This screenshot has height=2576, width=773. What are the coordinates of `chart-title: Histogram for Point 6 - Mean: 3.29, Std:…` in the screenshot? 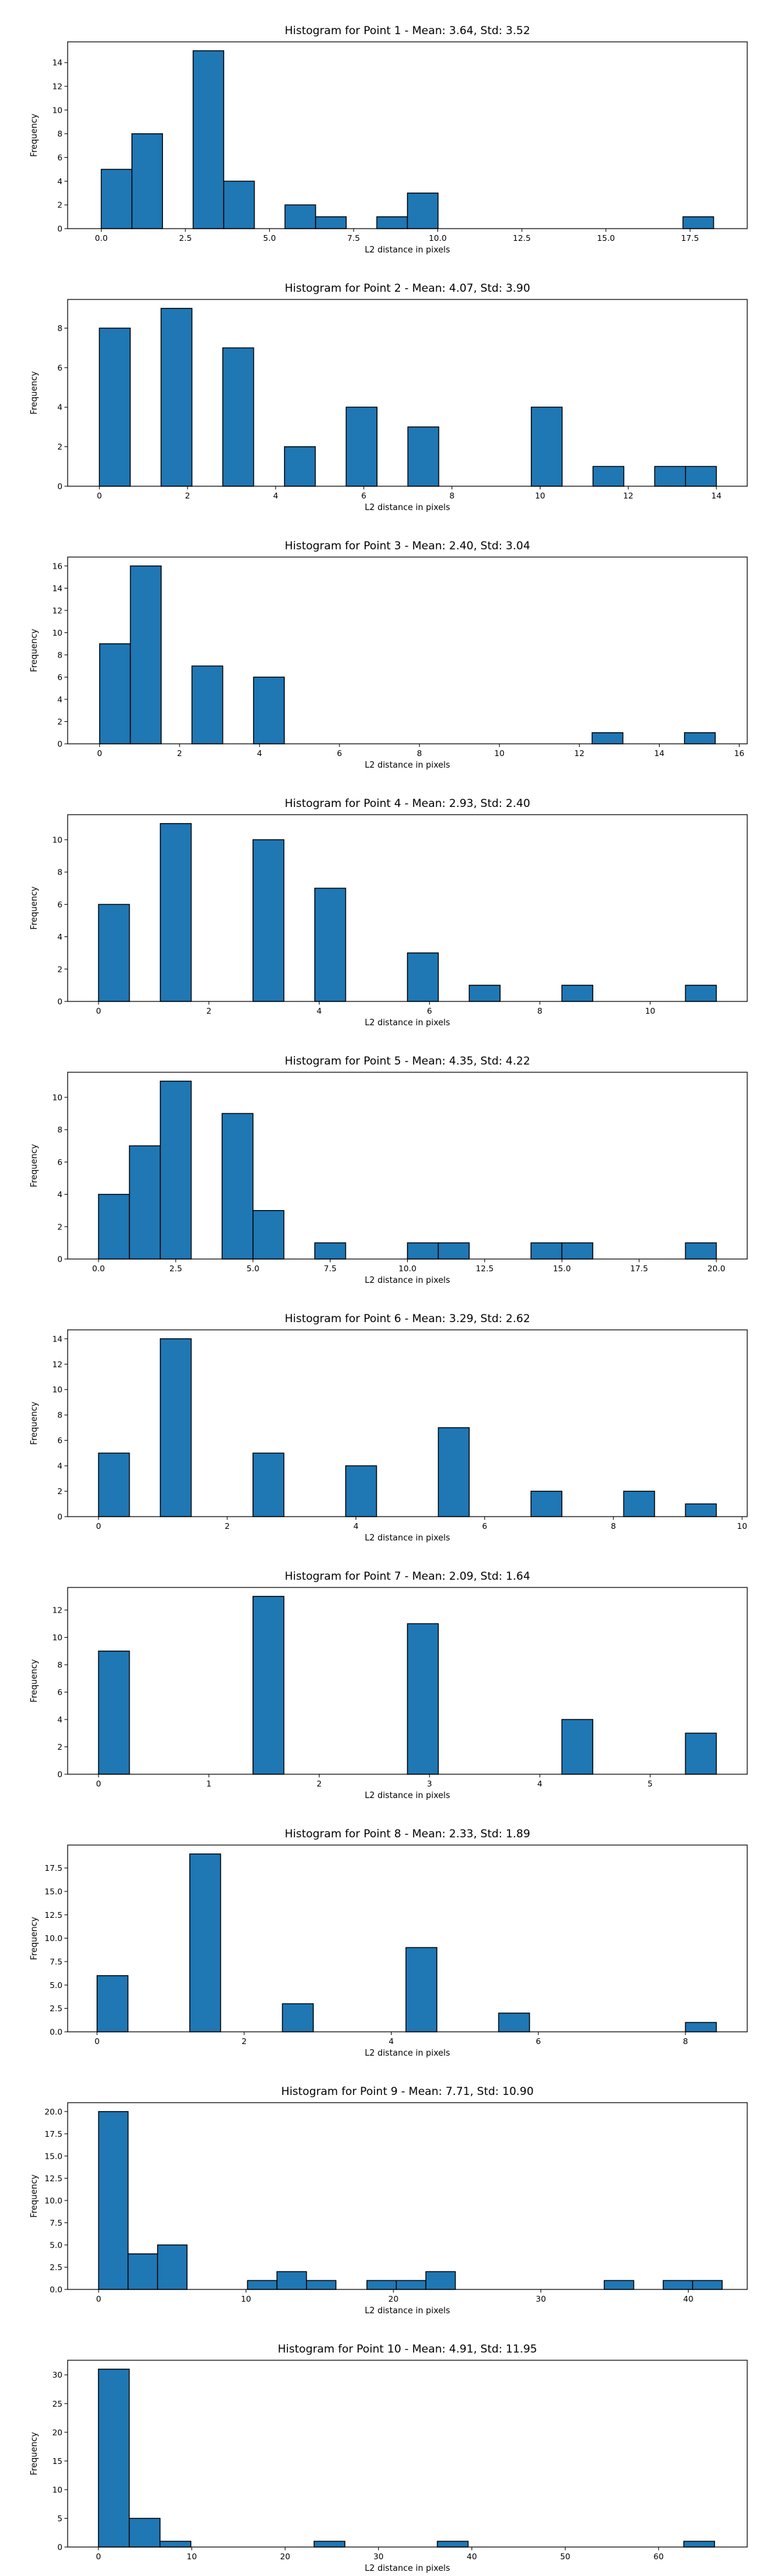 It's located at (407, 1319).